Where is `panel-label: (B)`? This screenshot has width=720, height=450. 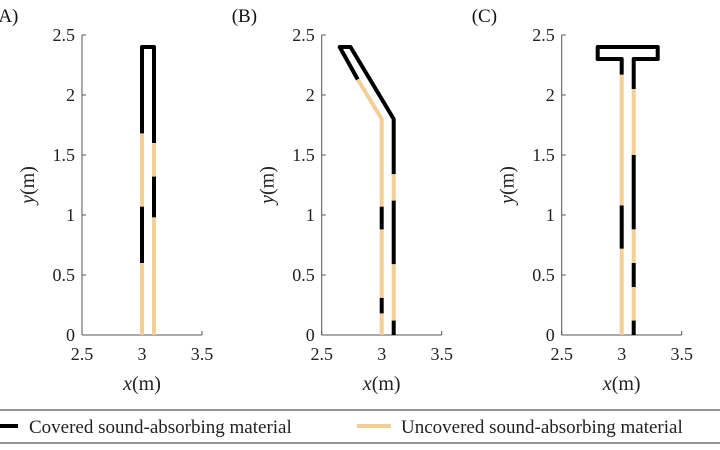 panel-label: (B) is located at coordinates (244, 16).